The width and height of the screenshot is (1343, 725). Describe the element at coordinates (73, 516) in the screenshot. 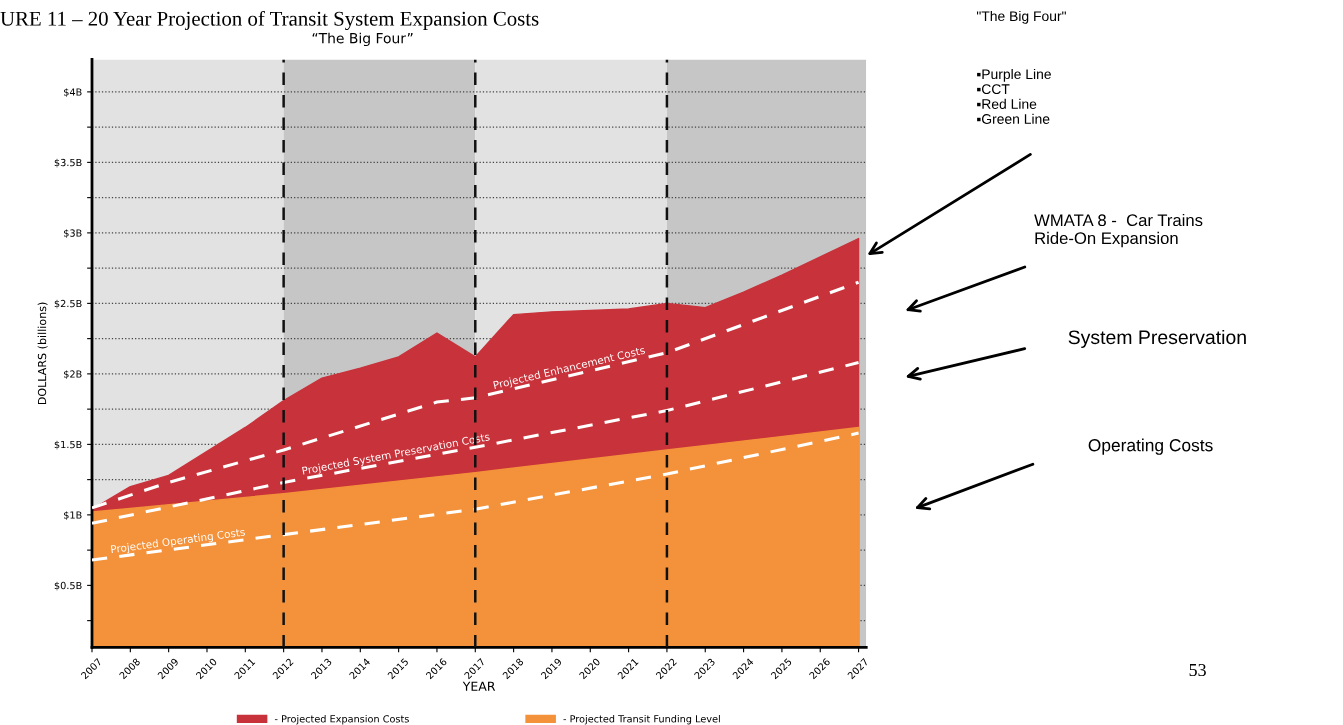

I see `y-tick-label: $1B` at that location.